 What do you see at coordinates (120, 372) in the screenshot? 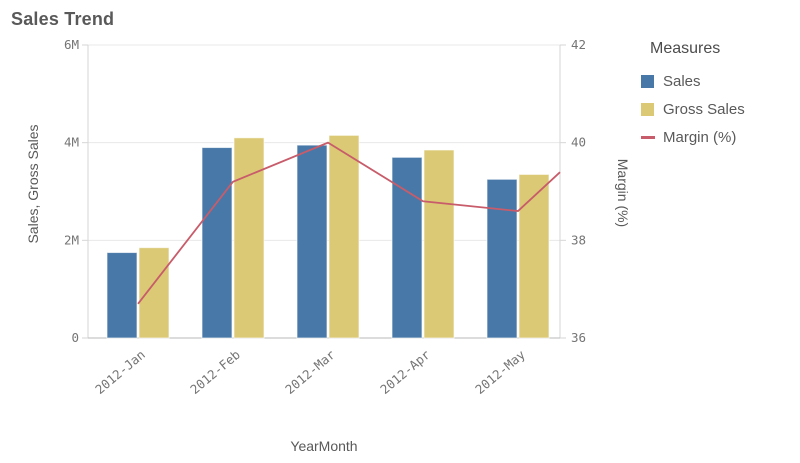
I see `x-tick-2012-jan: 2012-Jan` at bounding box center [120, 372].